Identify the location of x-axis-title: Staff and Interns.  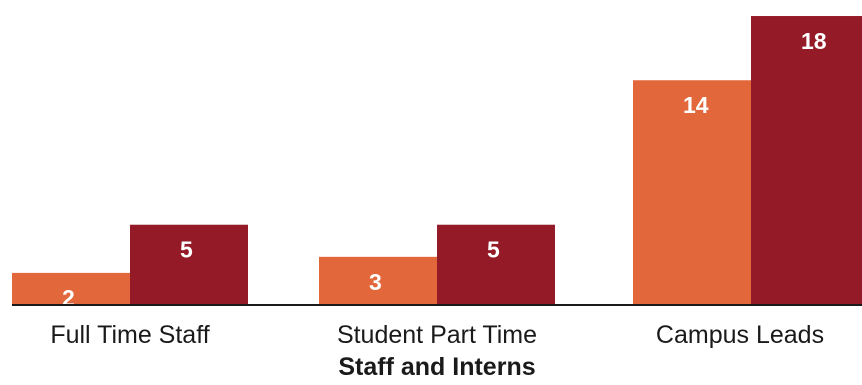
(436, 367).